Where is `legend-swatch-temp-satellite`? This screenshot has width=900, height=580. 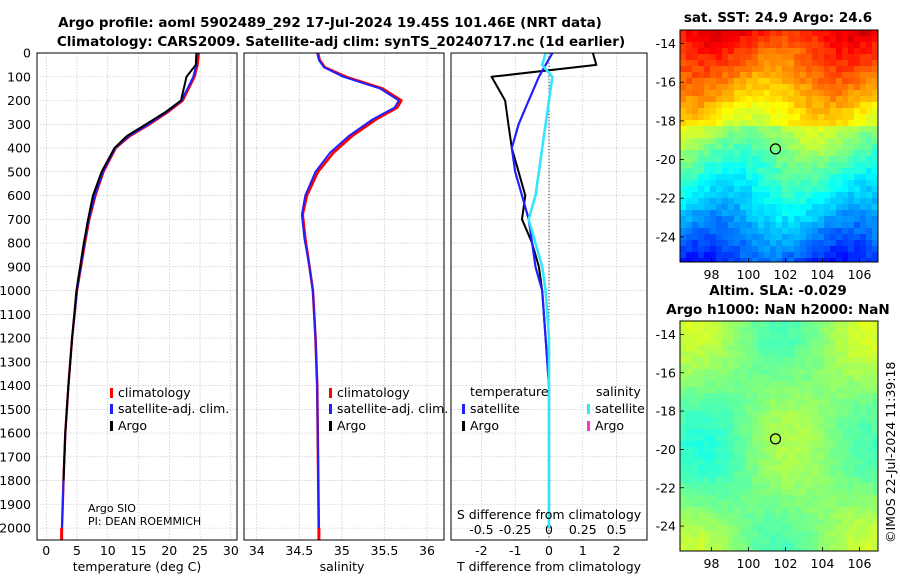
legend-swatch-temp-satellite is located at coordinates (463, 409).